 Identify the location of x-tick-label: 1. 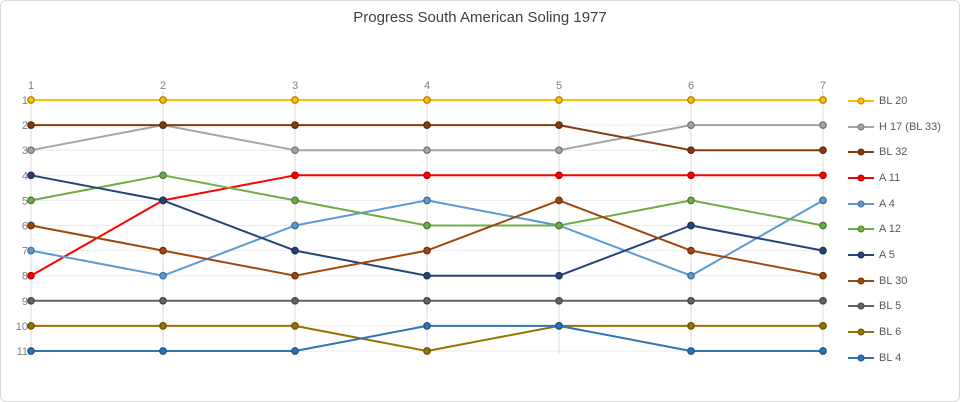
(31, 86).